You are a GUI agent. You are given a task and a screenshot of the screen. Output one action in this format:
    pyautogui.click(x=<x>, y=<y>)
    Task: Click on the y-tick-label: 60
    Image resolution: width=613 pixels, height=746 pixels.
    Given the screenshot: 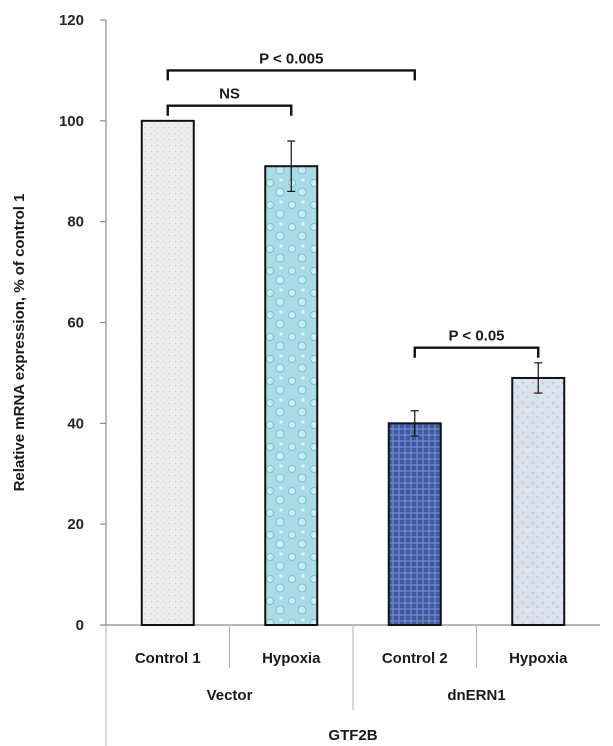 What is the action you would take?
    pyautogui.click(x=75, y=323)
    